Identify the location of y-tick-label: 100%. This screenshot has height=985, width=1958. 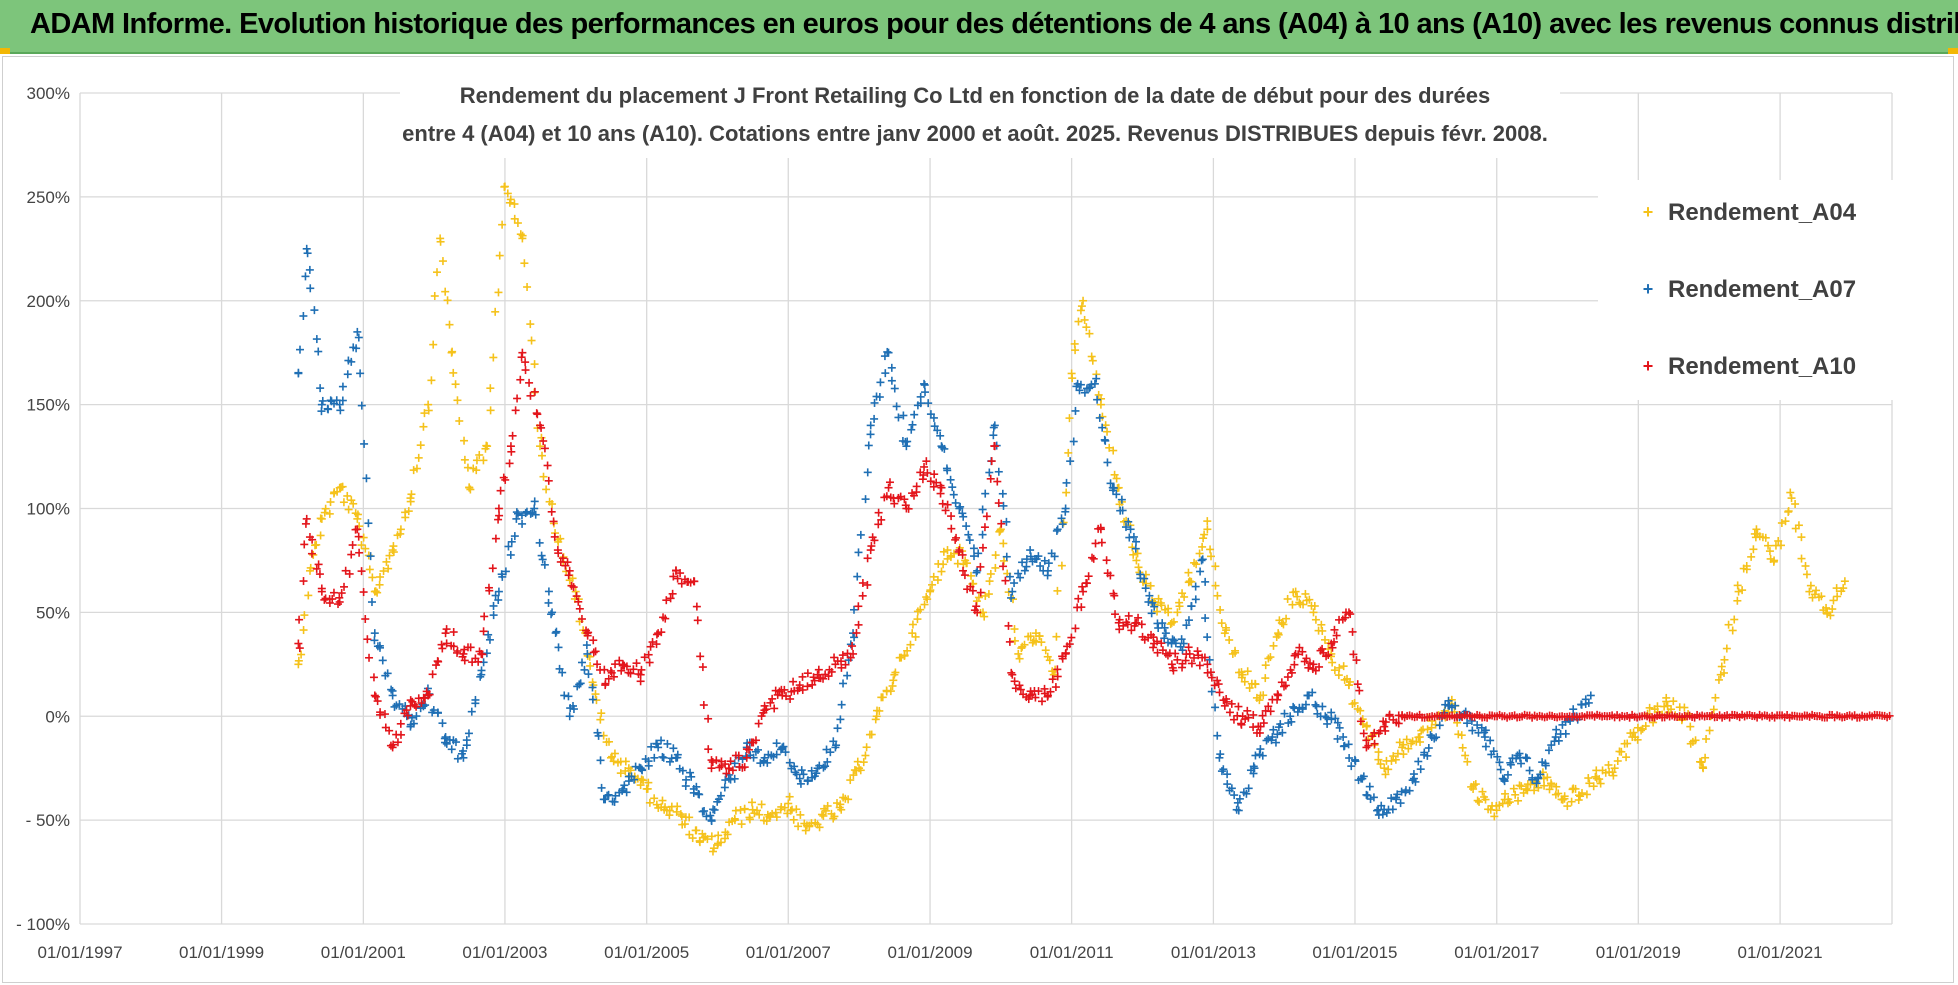
(48, 509).